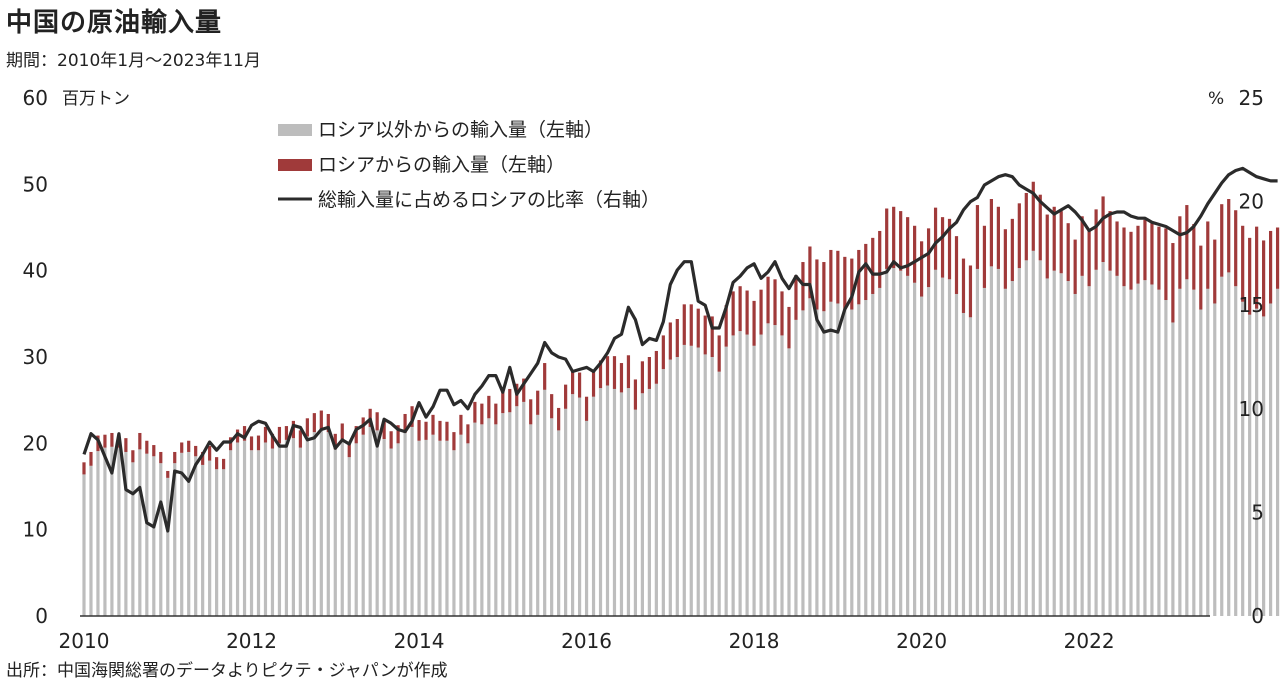 This screenshot has height=688, width=1280. What do you see at coordinates (84, 641) in the screenshot?
I see `x-tick-label: 2010` at bounding box center [84, 641].